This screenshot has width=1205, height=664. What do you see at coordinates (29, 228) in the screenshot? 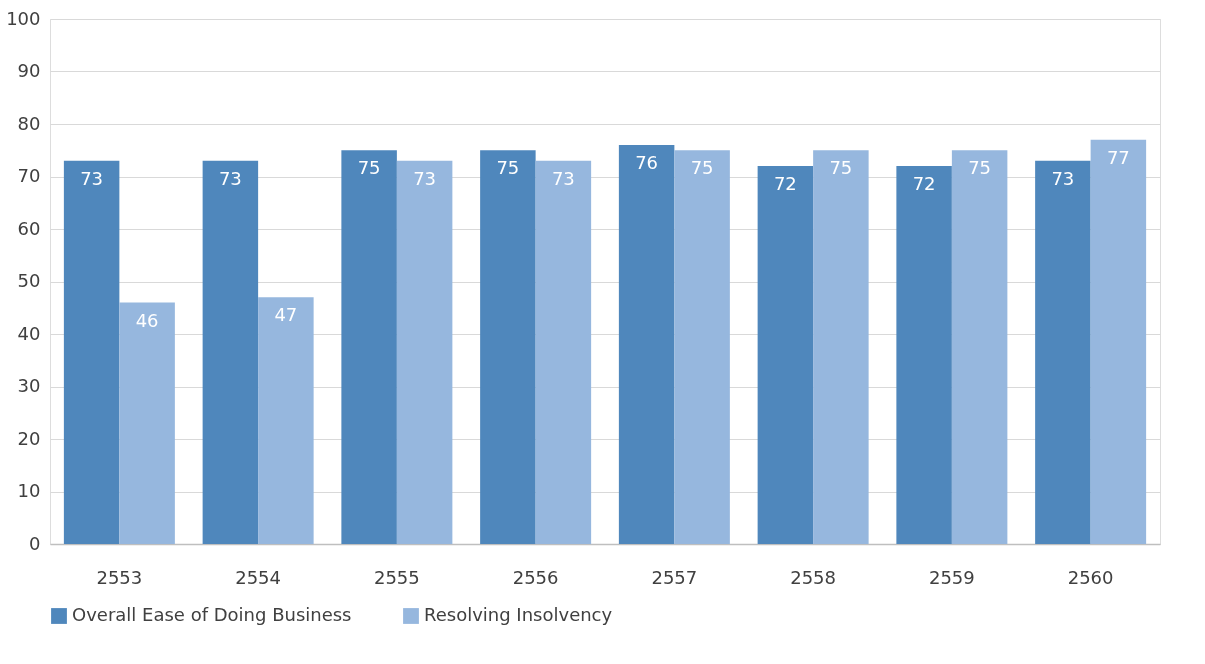
I see `y-tick-label: 60` at bounding box center [29, 228].